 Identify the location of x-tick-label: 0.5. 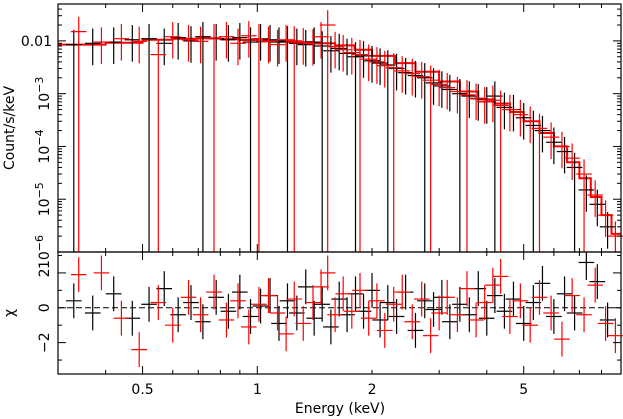
(142, 390).